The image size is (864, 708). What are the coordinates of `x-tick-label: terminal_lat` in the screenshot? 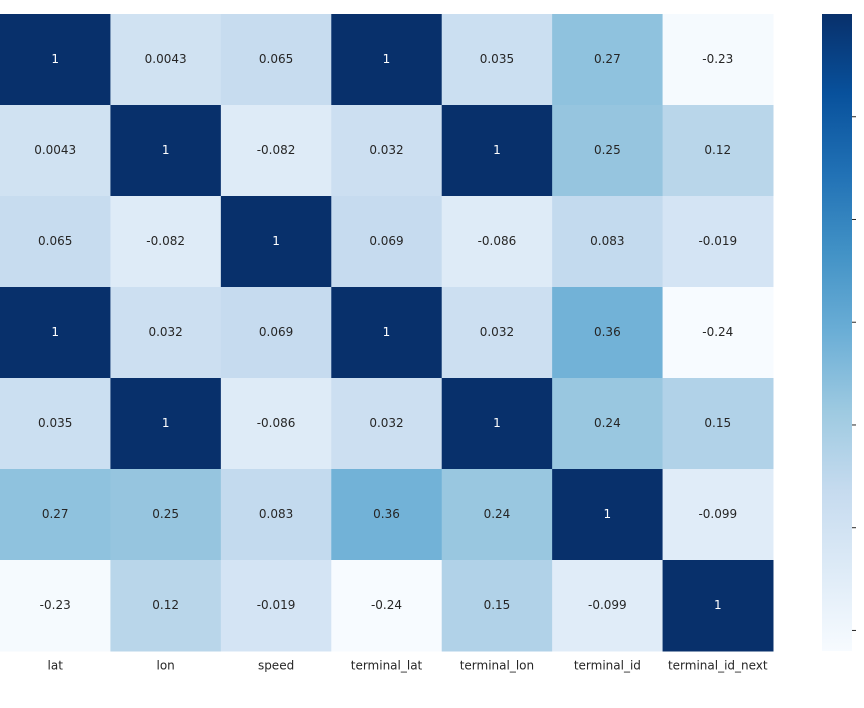 It's located at (387, 666).